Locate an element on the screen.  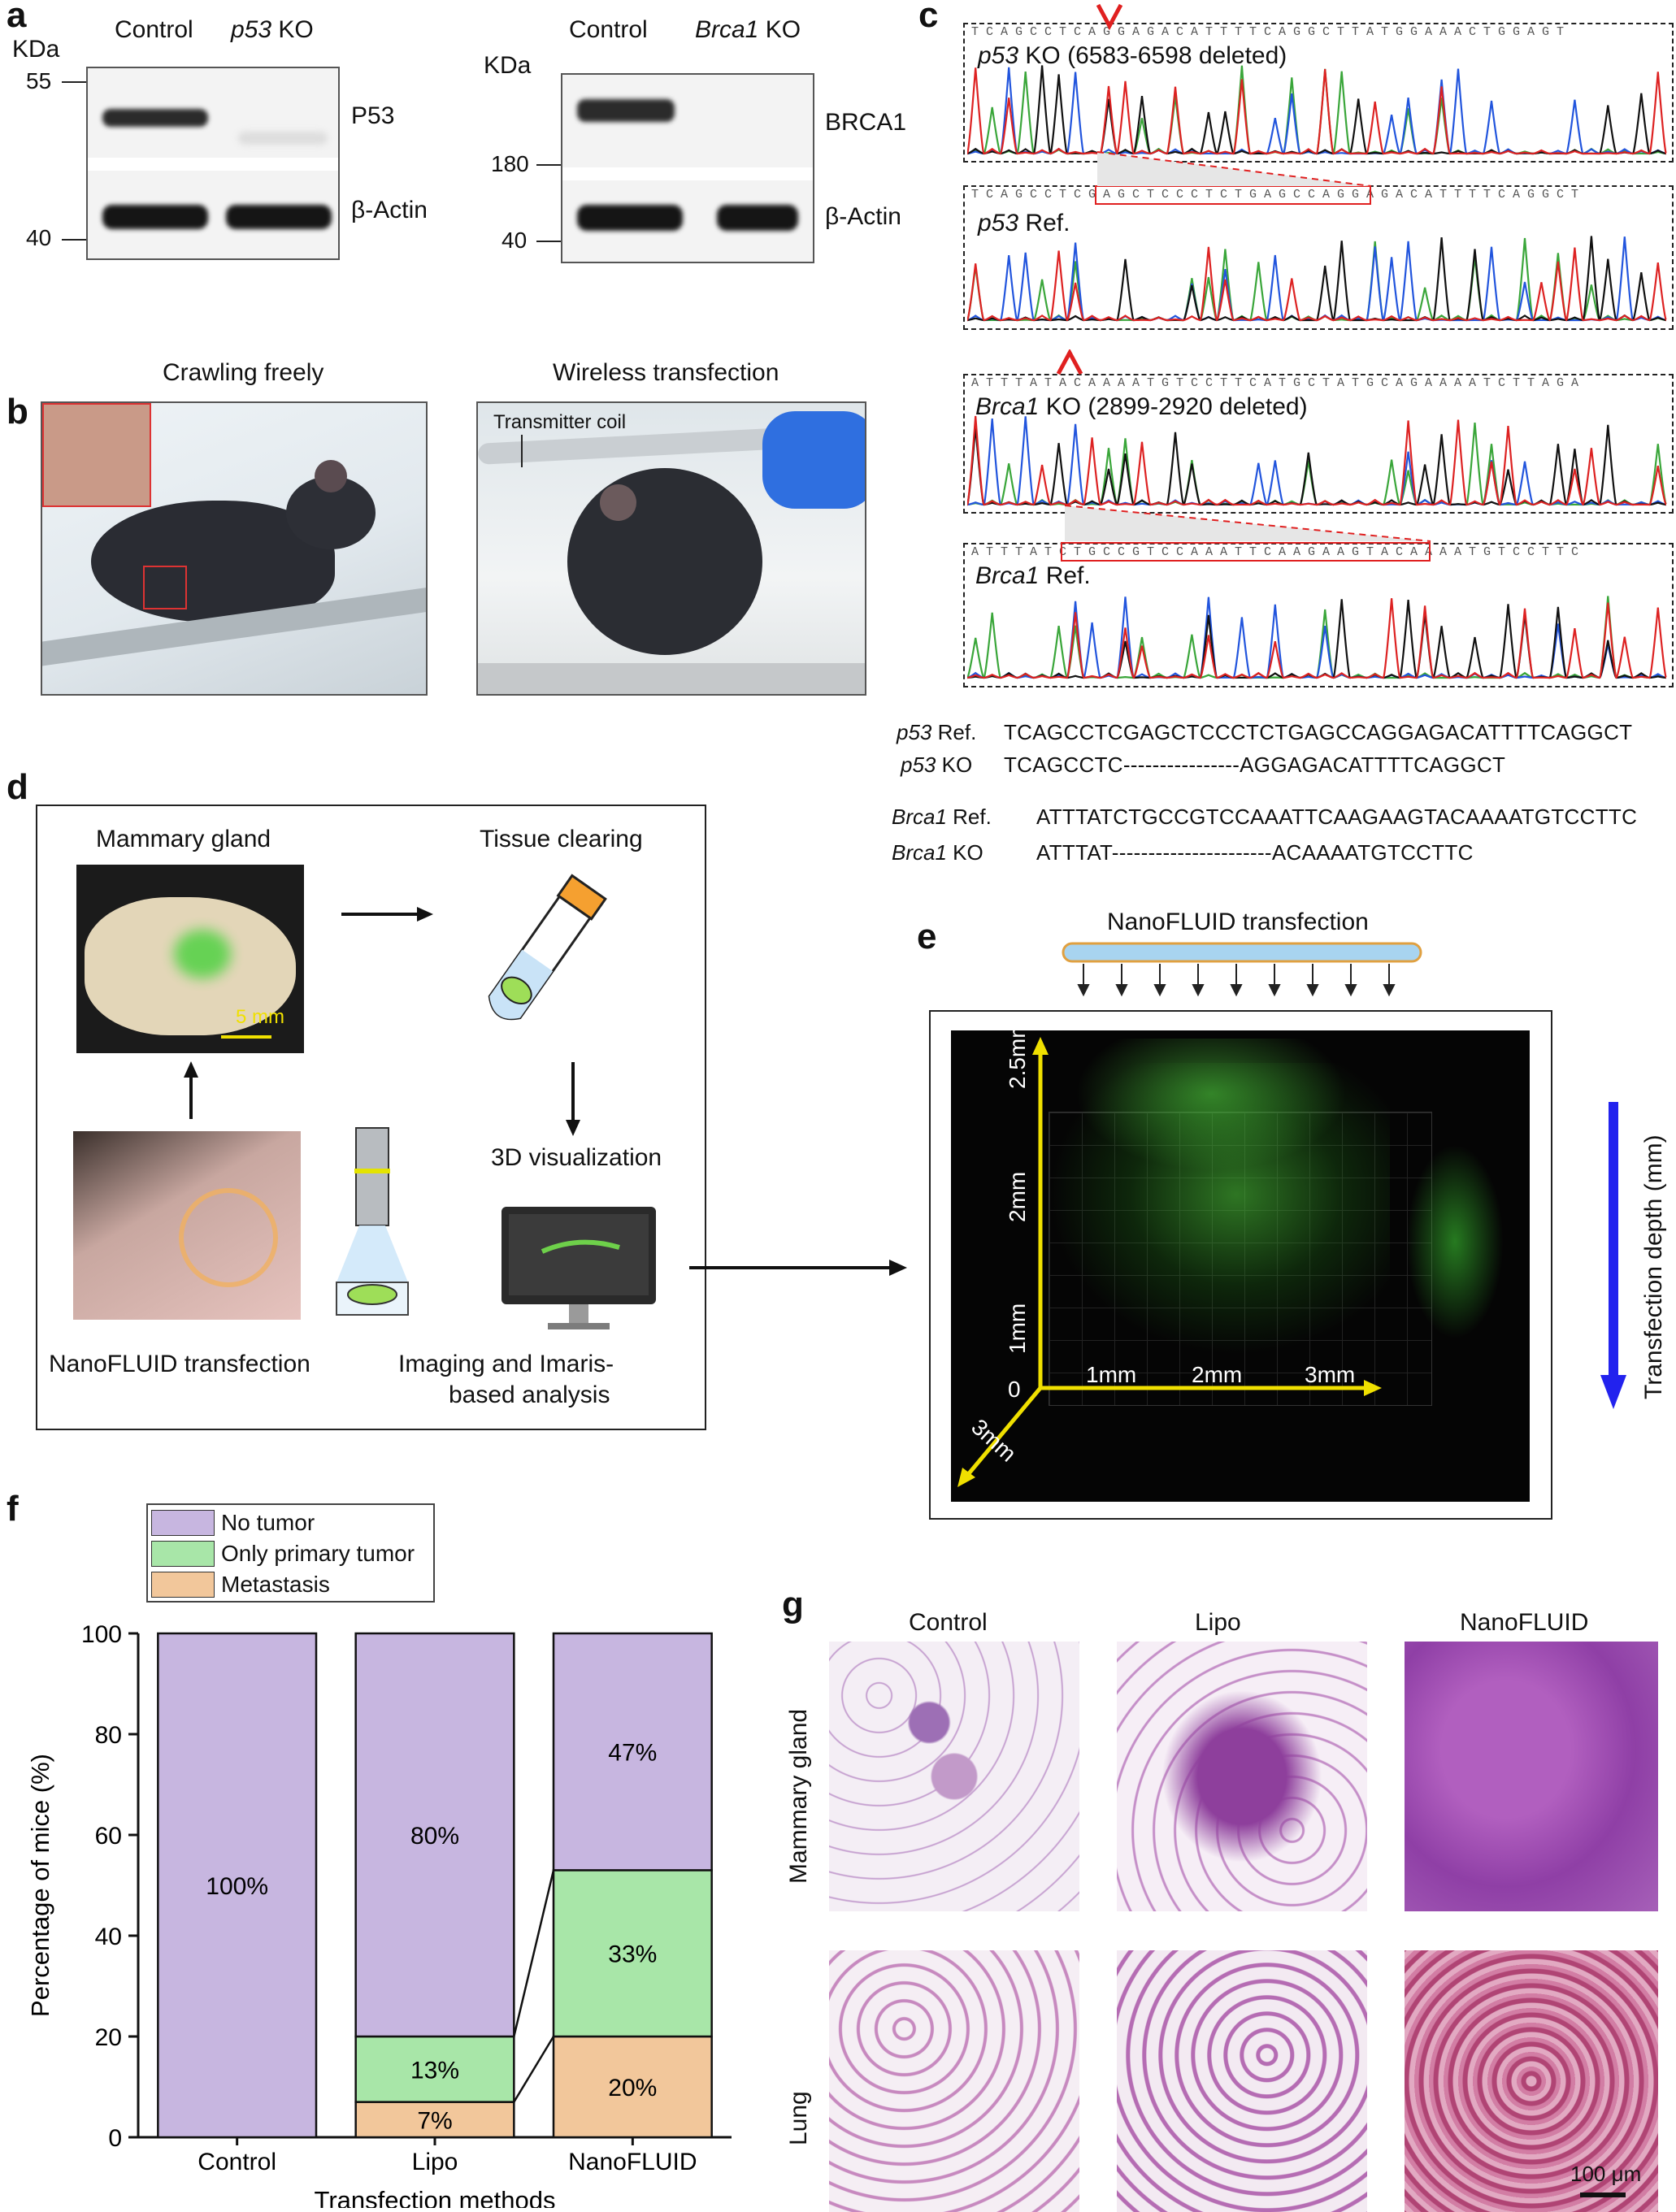
blot2-band-bottom: β-Actin is located at coordinates (863, 217).